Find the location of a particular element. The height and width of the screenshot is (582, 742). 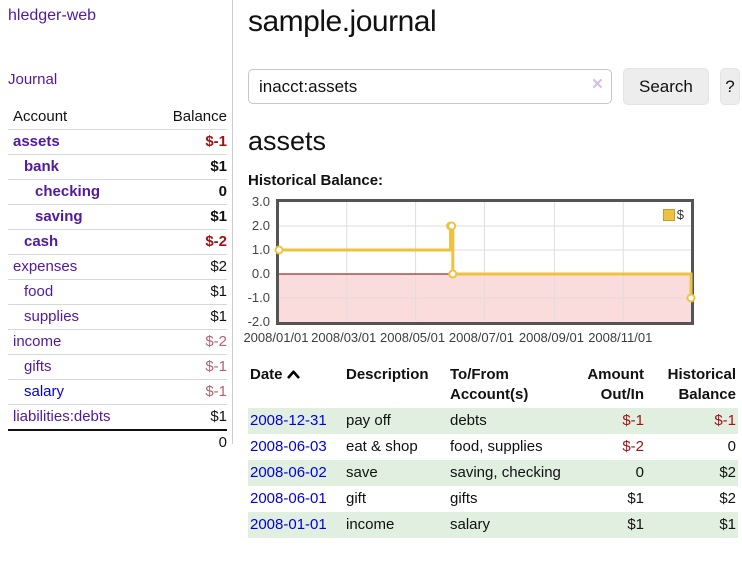

txn-date-link: 2008-06-02 is located at coordinates (288, 472).